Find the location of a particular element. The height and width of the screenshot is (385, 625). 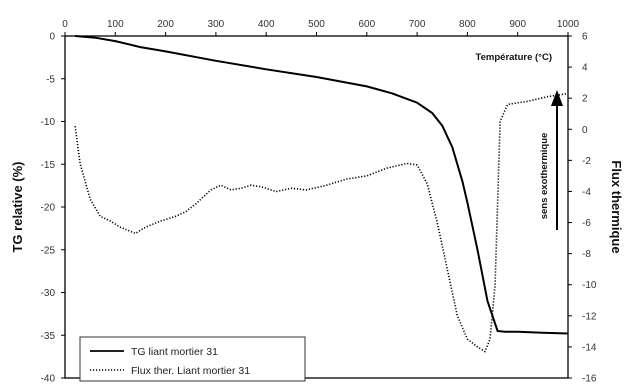

legend-box is located at coordinates (192, 359).